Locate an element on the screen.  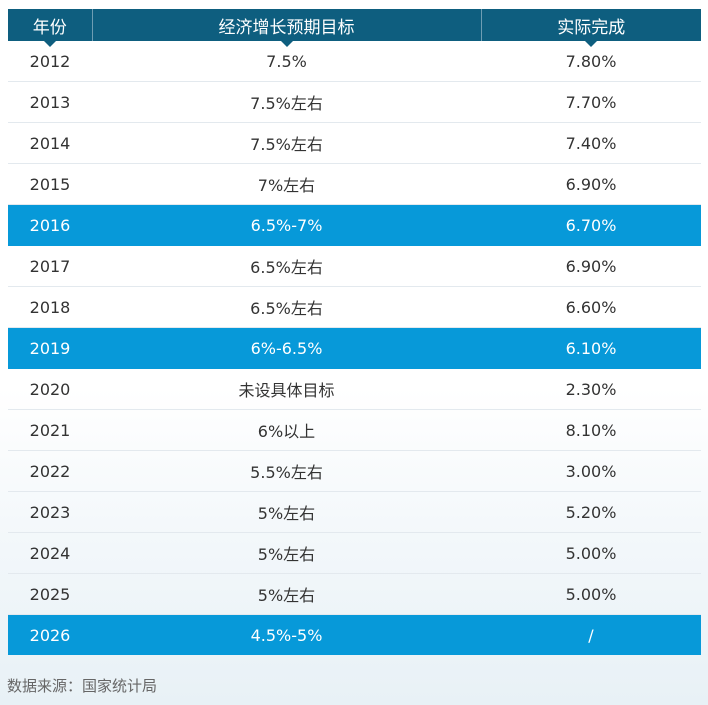
cell-actual: 6.60% is located at coordinates (591, 307).